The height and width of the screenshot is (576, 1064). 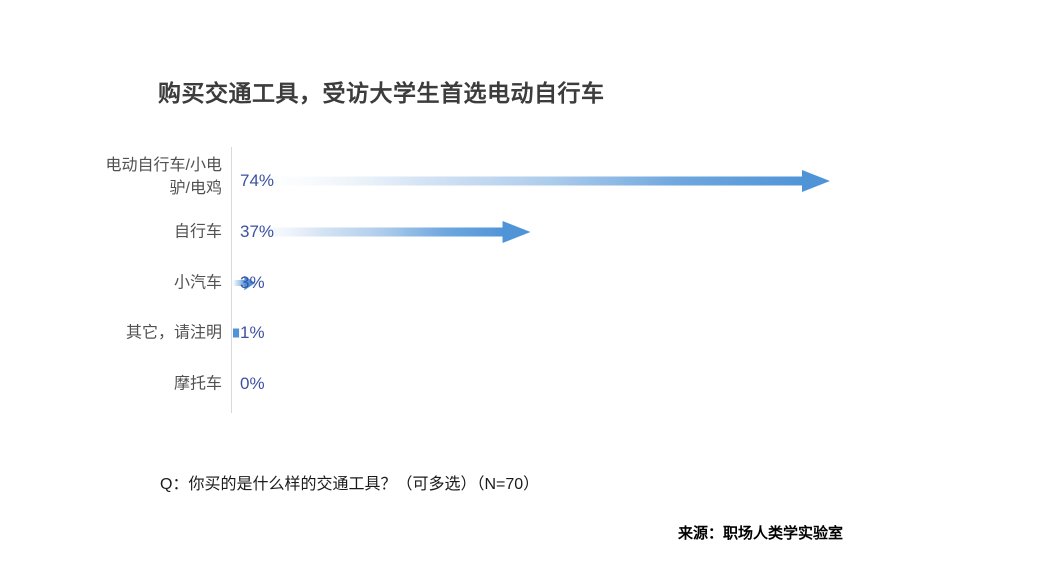 I want to click on value-label: 0%, so click(x=252, y=383).